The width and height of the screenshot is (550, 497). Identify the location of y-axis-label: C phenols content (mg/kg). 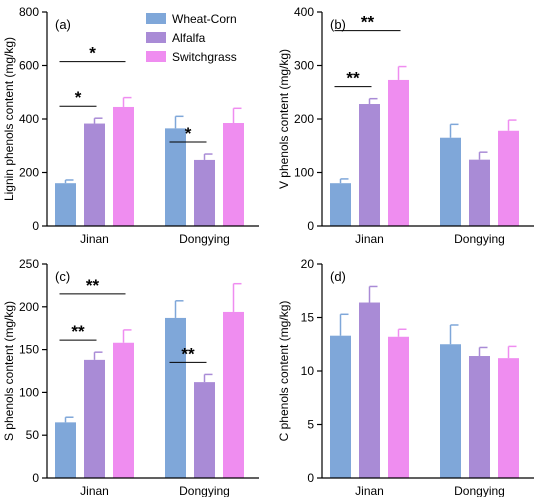
(284, 371).